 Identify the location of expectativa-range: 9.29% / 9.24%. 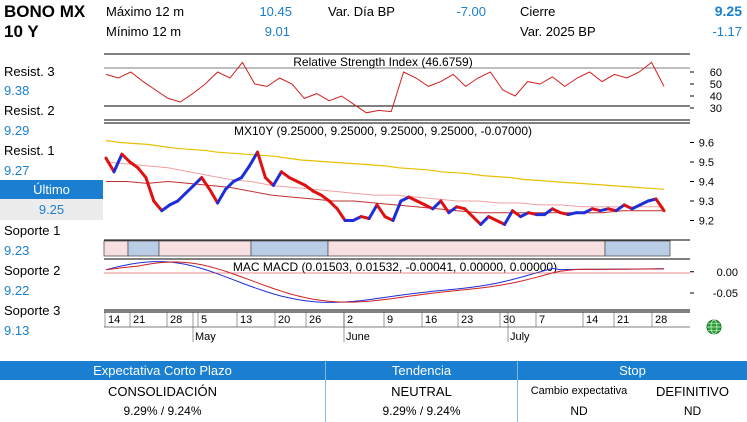
(162, 411).